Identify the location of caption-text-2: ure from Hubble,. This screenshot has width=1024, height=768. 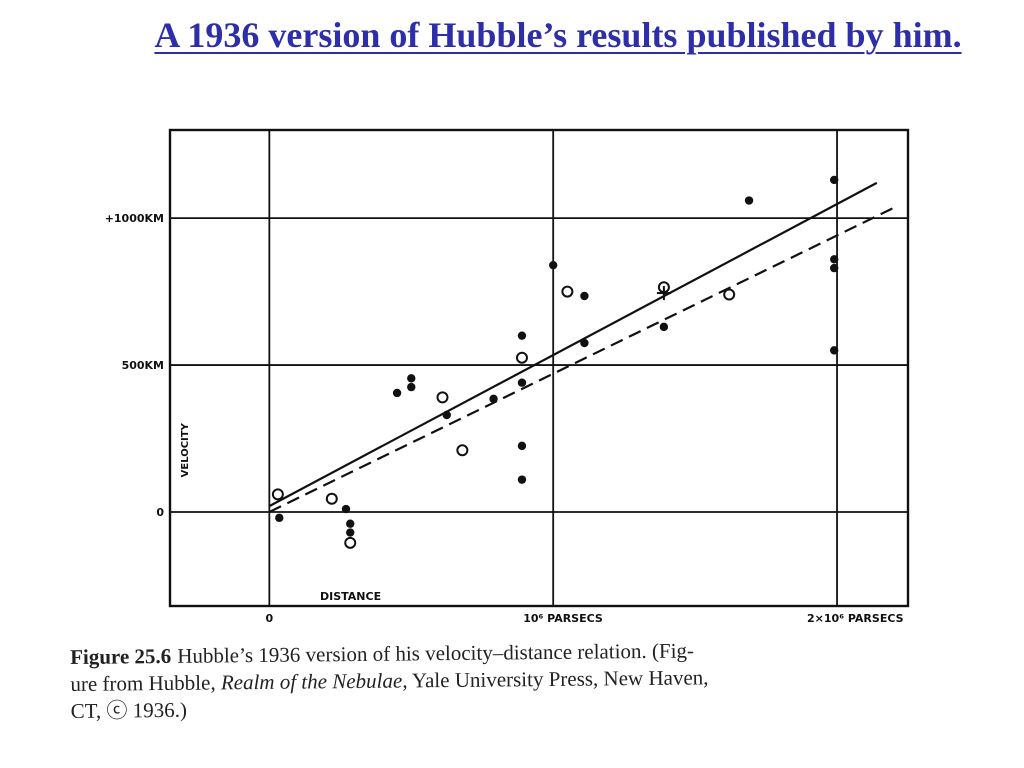
(146, 683).